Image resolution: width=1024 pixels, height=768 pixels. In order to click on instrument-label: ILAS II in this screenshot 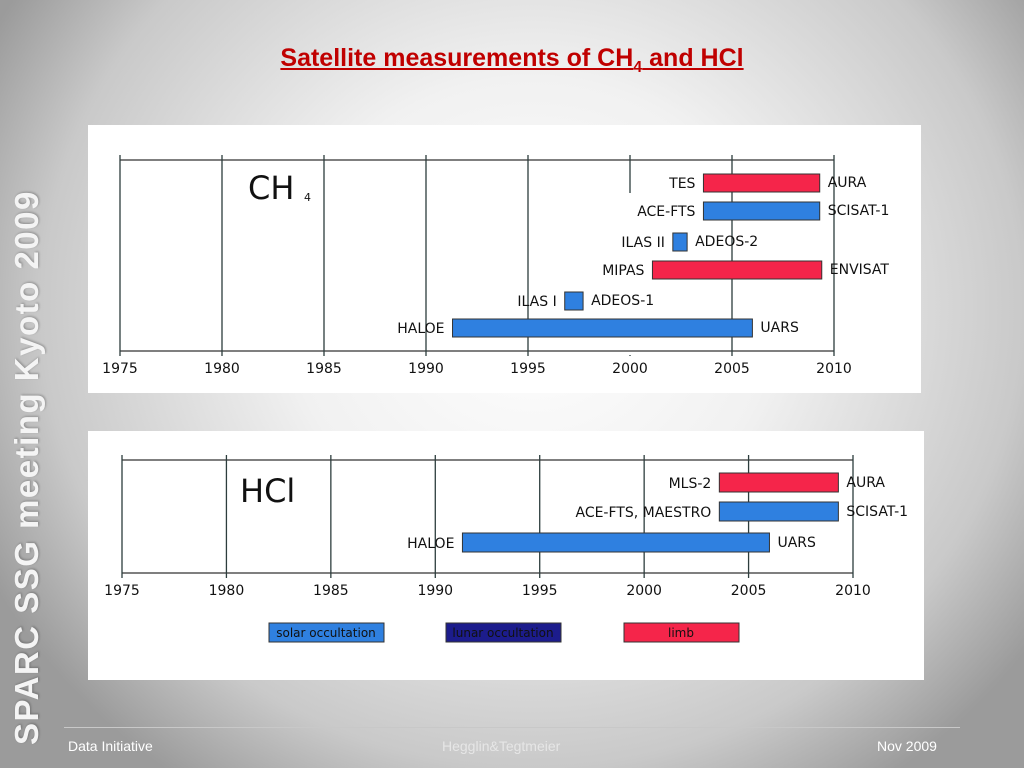, I will do `click(642, 243)`.